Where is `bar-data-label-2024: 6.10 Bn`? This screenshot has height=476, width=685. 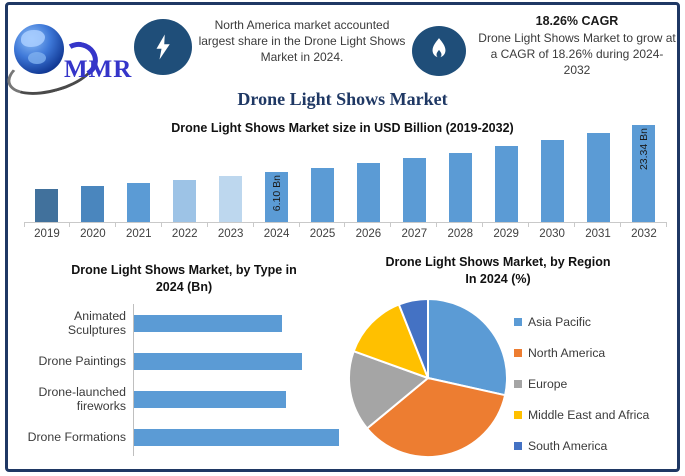
bar-data-label-2024: 6.10 Bn is located at coordinates (276, 193).